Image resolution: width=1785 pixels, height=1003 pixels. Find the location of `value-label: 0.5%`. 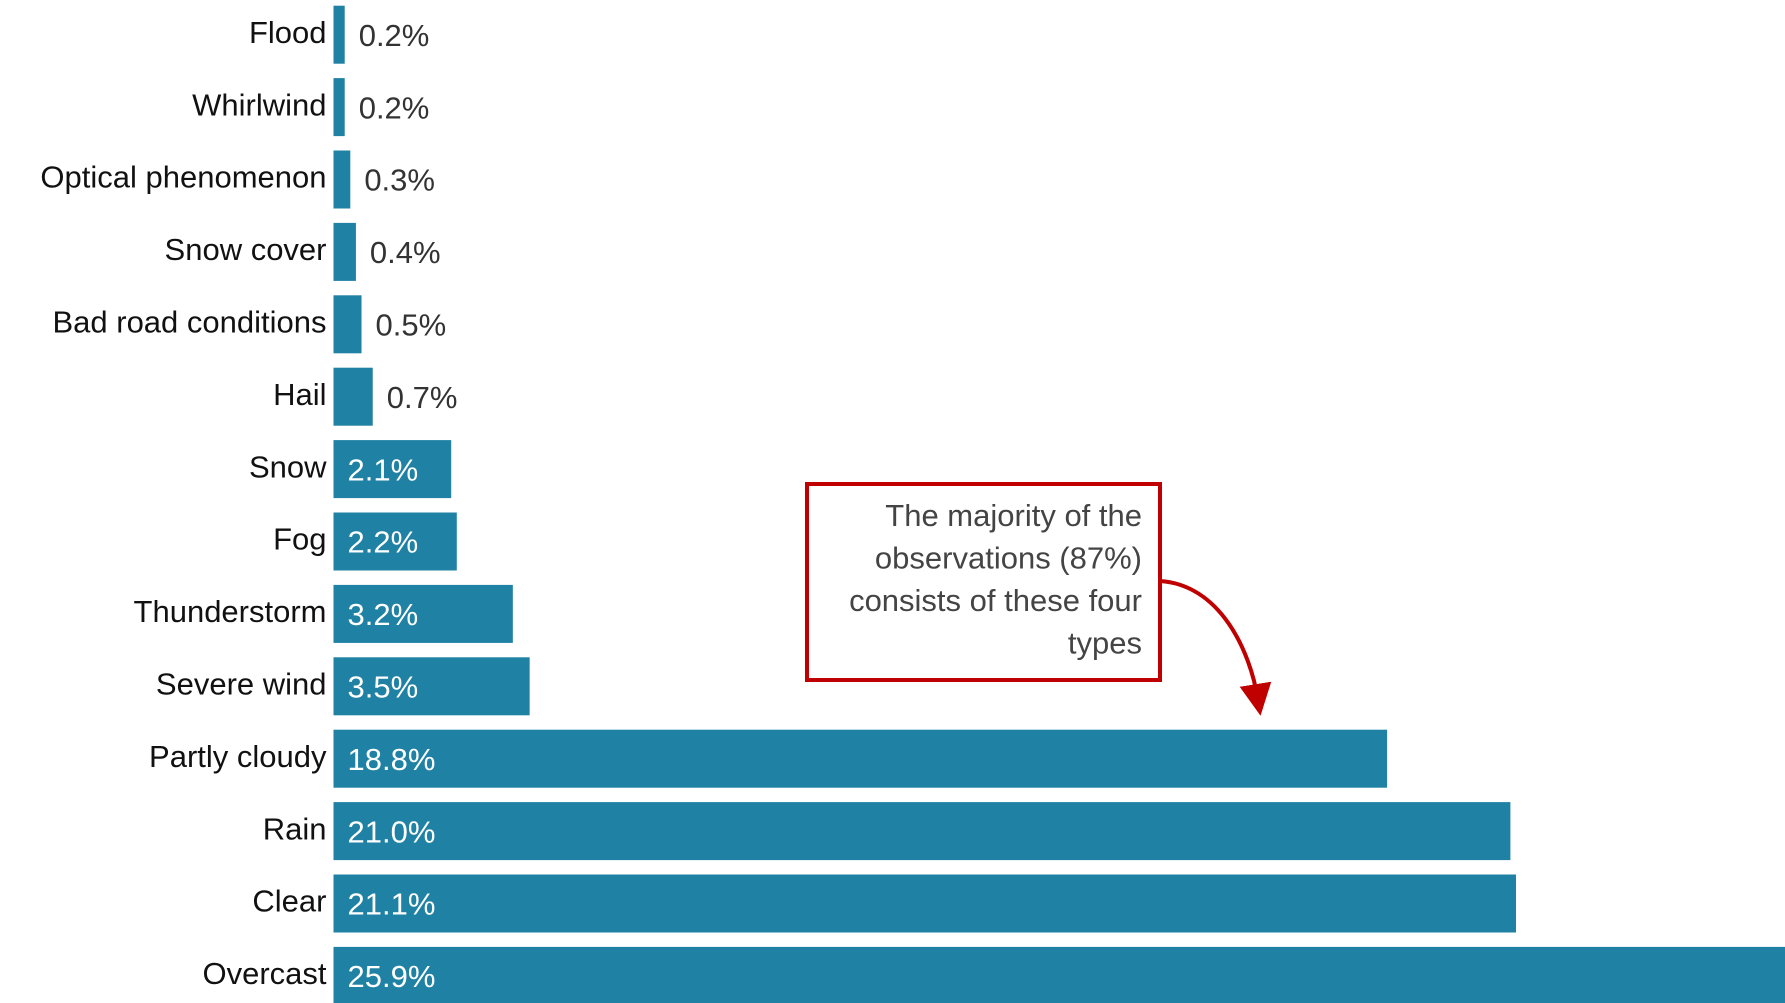

value-label: 0.5% is located at coordinates (411, 324).